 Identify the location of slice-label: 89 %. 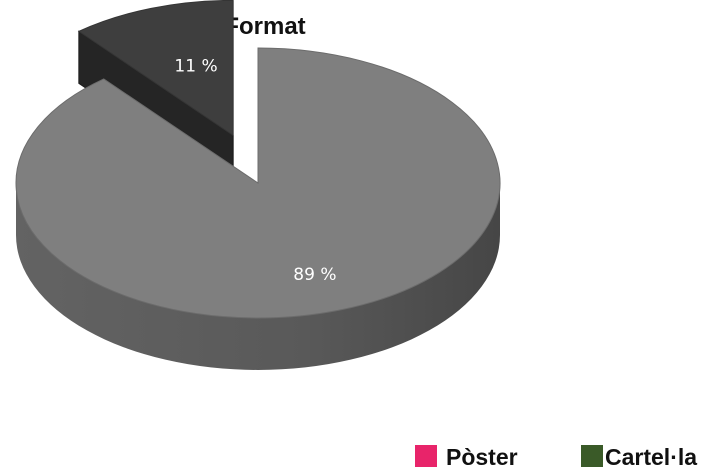
(314, 275).